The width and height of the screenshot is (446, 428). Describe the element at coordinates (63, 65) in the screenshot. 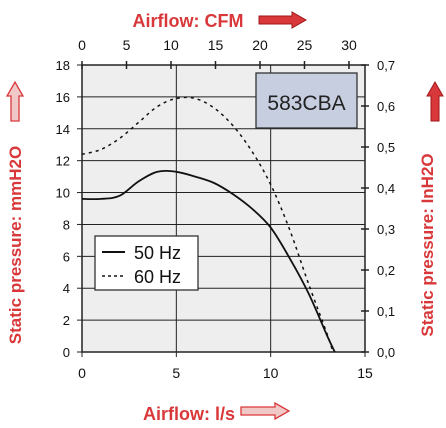

I see `y-tick-label: 18` at that location.